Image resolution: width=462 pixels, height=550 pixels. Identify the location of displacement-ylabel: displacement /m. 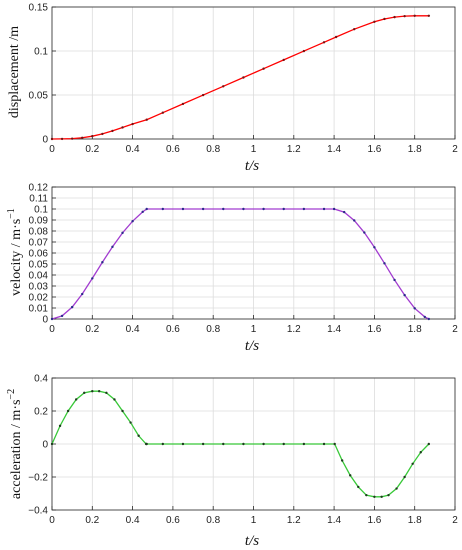
(14, 72).